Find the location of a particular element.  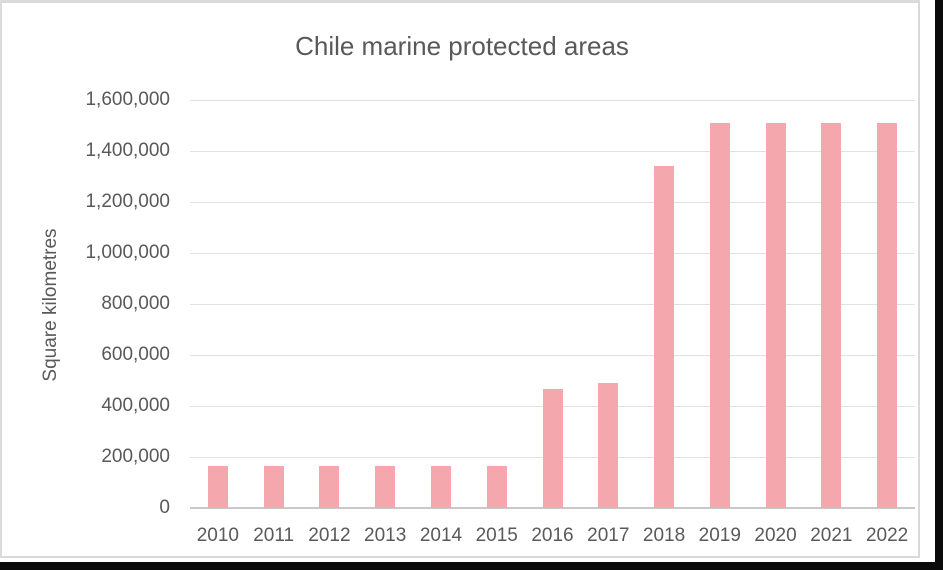

y-tick-label: 1,400,000 is located at coordinates (127, 150).